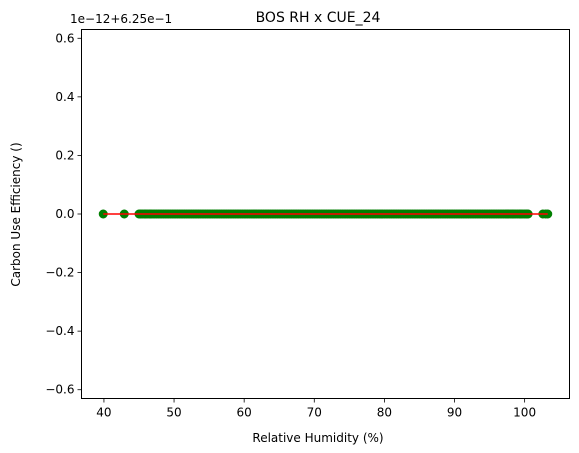  I want to click on y-axis-offset-label: 1e−12+6.25e−1, so click(121, 19).